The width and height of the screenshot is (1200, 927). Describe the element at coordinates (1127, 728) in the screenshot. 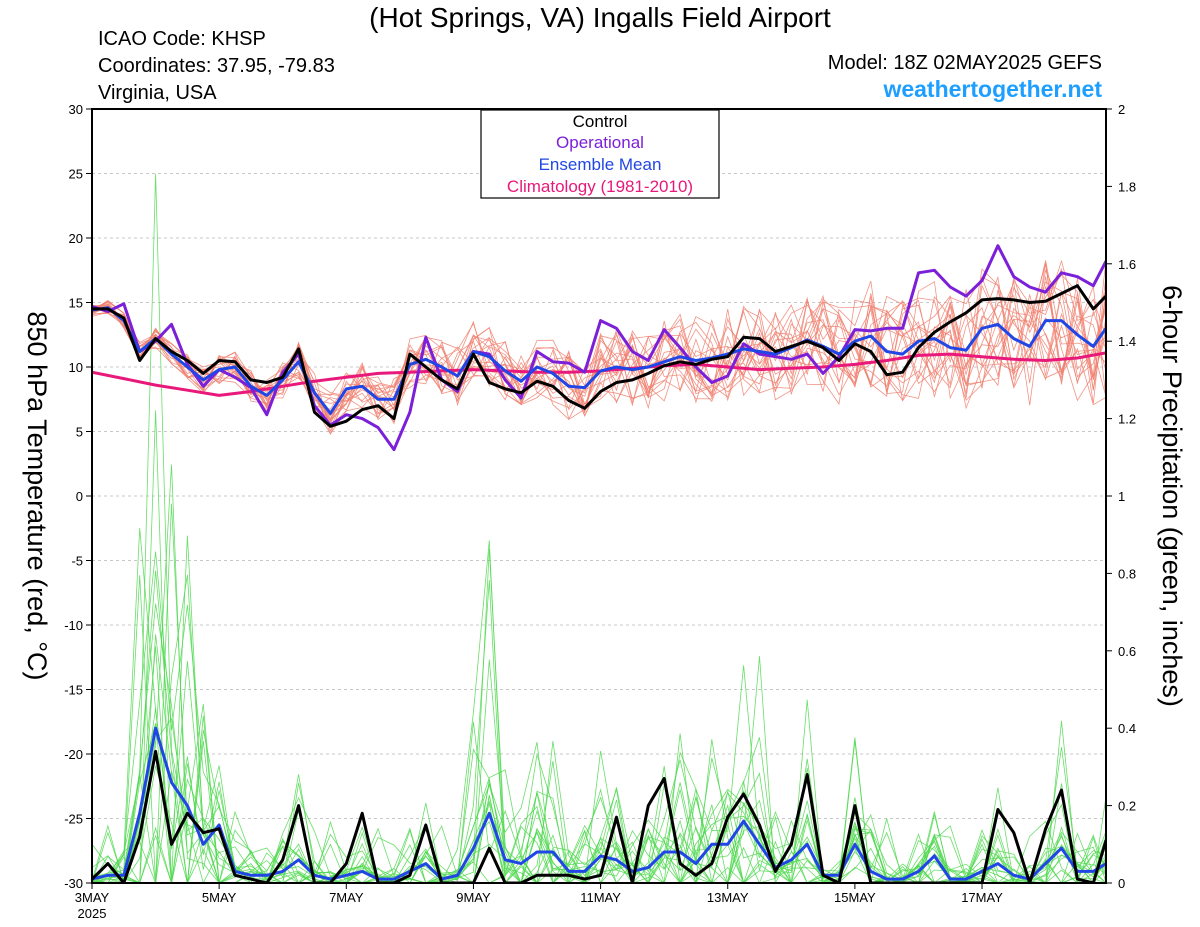

I see `right-tick-label: 0.4` at that location.